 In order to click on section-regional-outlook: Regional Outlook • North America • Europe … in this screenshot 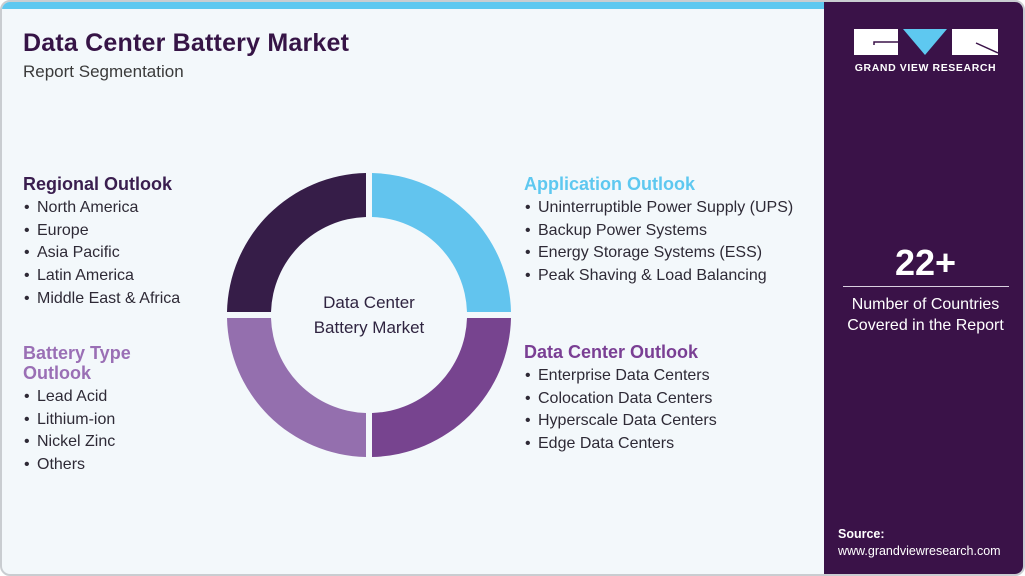, I will do `click(101, 242)`.